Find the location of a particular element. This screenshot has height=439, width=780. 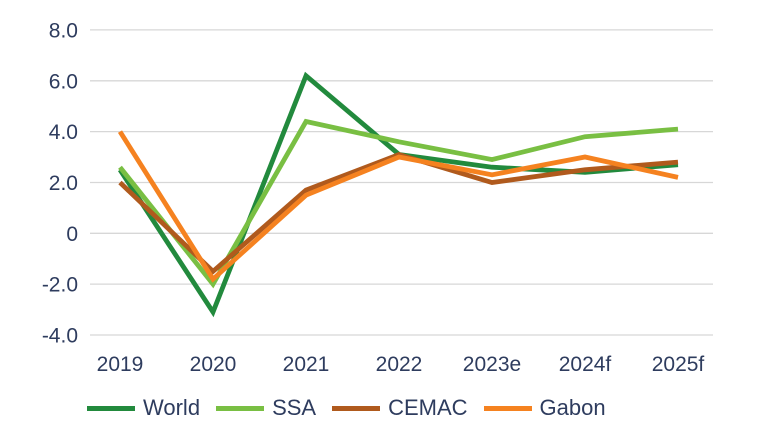

y-axis-tick-label: 2.0 is located at coordinates (63, 183).